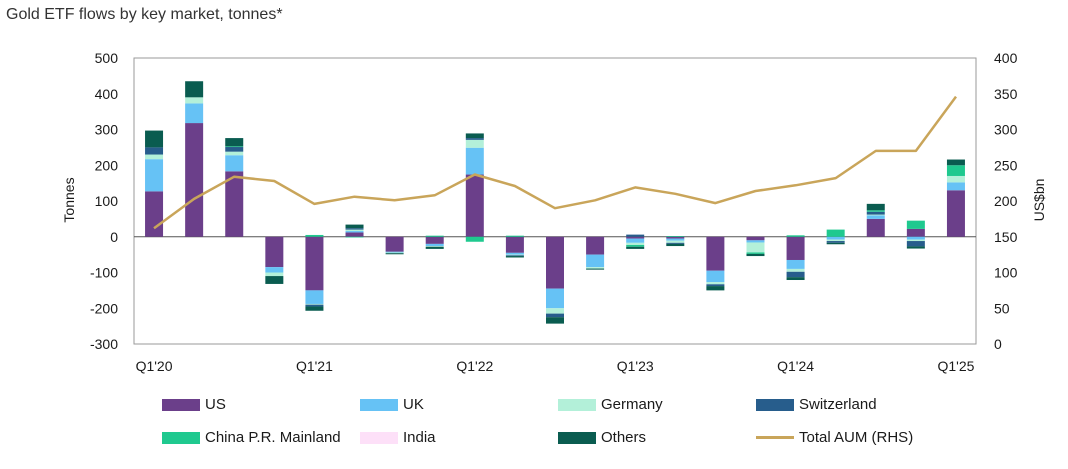  Describe the element at coordinates (856, 437) in the screenshot. I see `legend-label: Total AUM (RHS)` at that location.